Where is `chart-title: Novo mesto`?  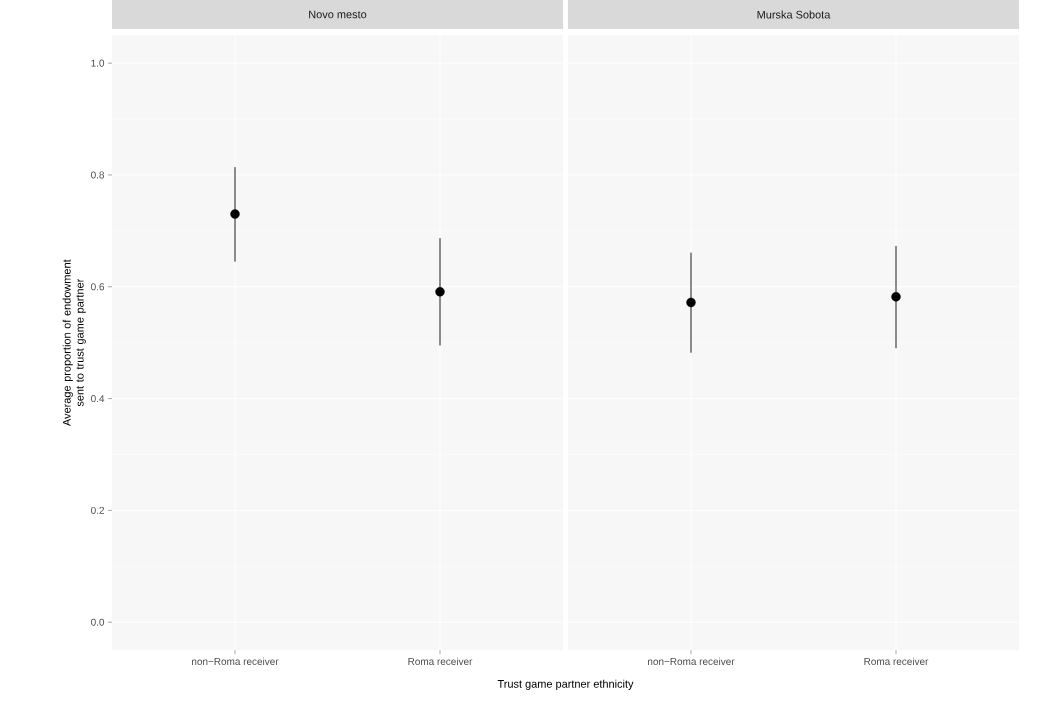
chart-title: Novo mesto is located at coordinates (338, 14).